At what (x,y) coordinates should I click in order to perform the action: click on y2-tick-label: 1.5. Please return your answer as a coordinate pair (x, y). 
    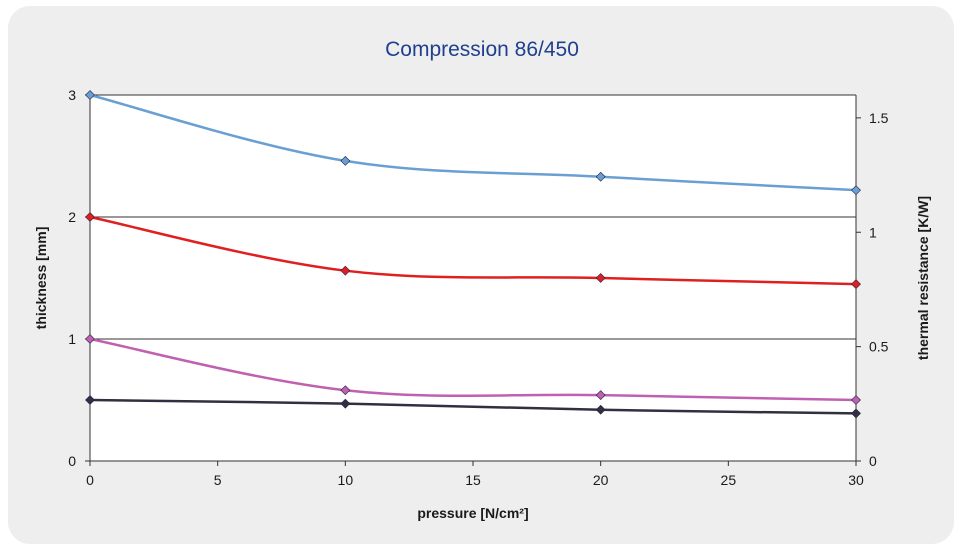
    Looking at the image, I should click on (879, 118).